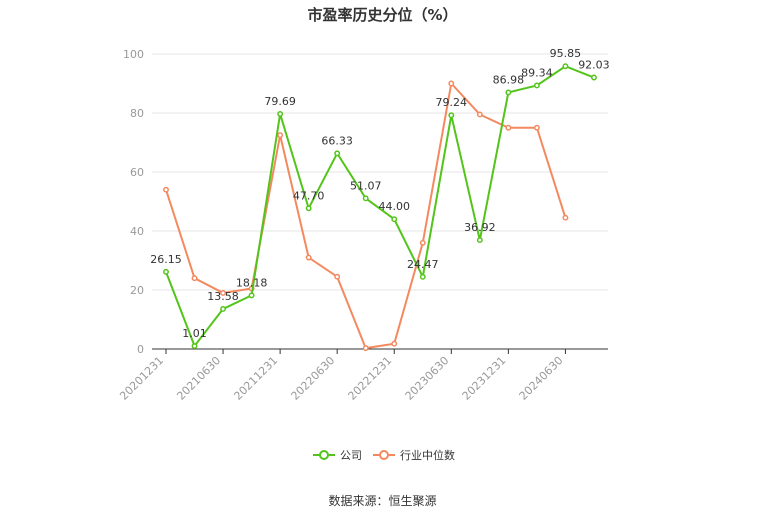 Image resolution: width=765 pixels, height=517 pixels. I want to click on x-tick-label: 20230630, so click(427, 378).